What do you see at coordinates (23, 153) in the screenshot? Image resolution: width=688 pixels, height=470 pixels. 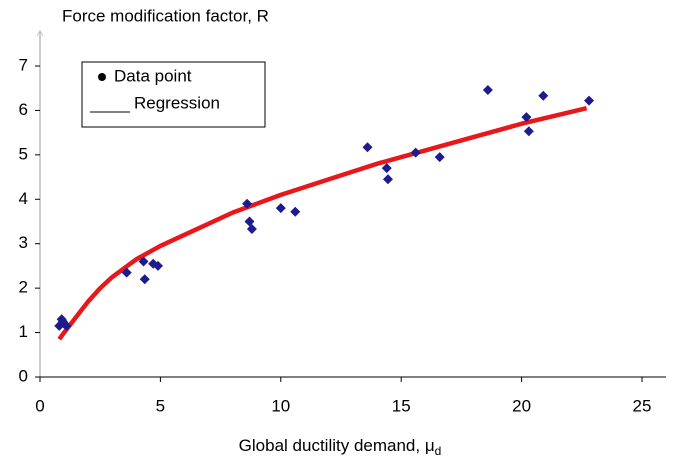 I see `y-tick-label: 5` at bounding box center [23, 153].